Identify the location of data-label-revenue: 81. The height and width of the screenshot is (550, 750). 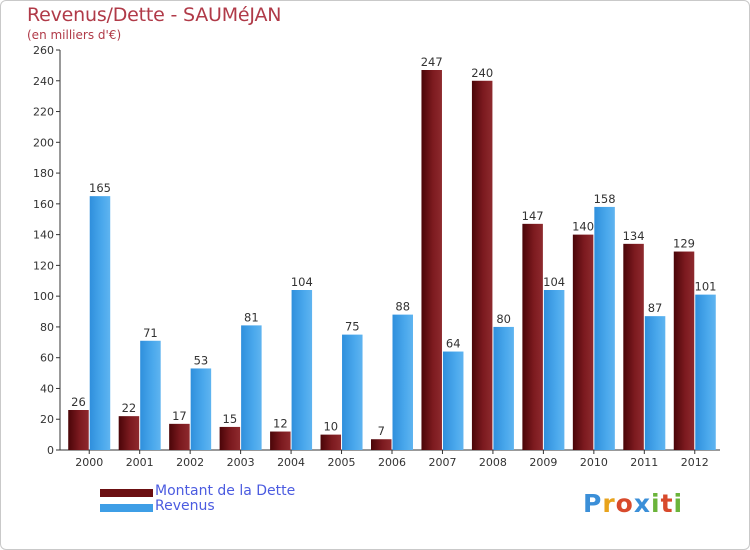
(251, 317).